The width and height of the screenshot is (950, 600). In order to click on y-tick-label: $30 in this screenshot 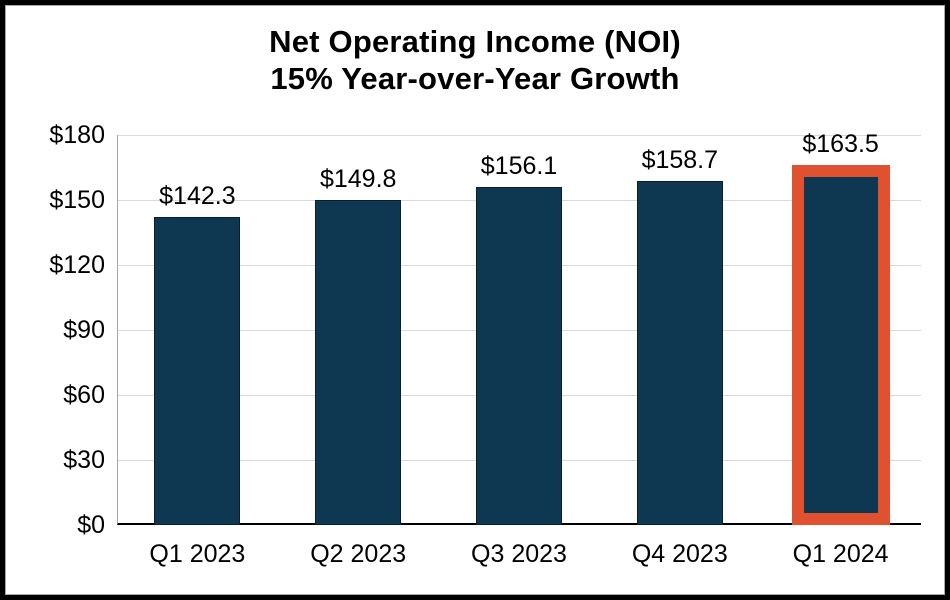, I will do `click(84, 460)`.